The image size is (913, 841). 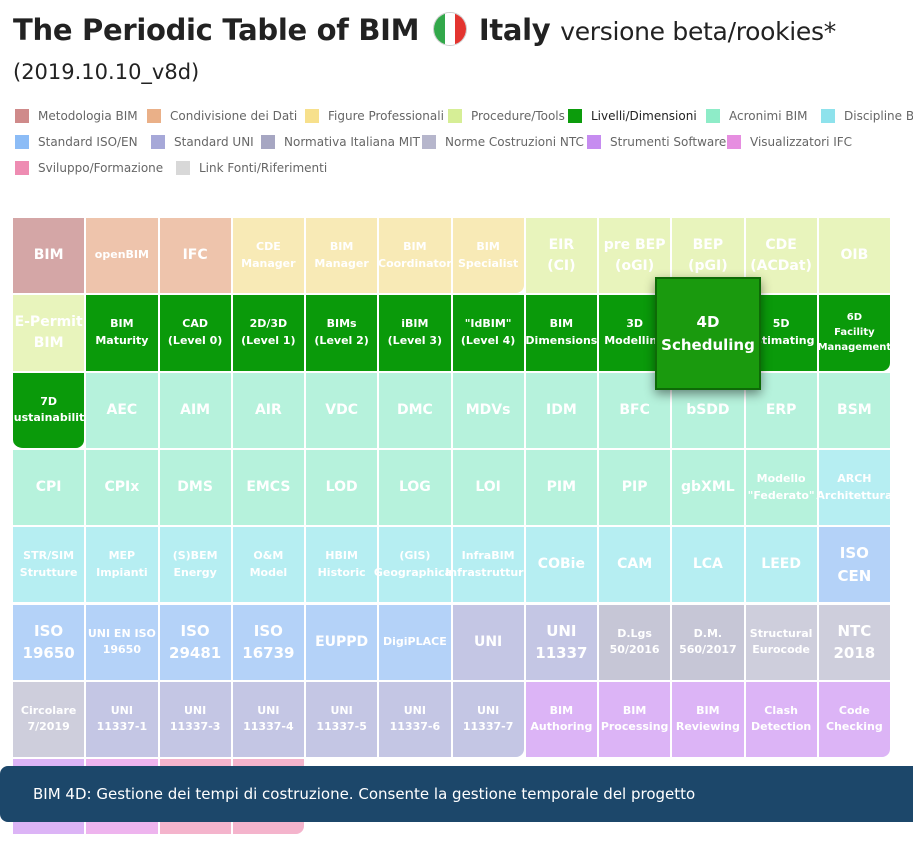 What do you see at coordinates (222, 116) in the screenshot?
I see `legend-item: Condivisione dei Dati` at bounding box center [222, 116].